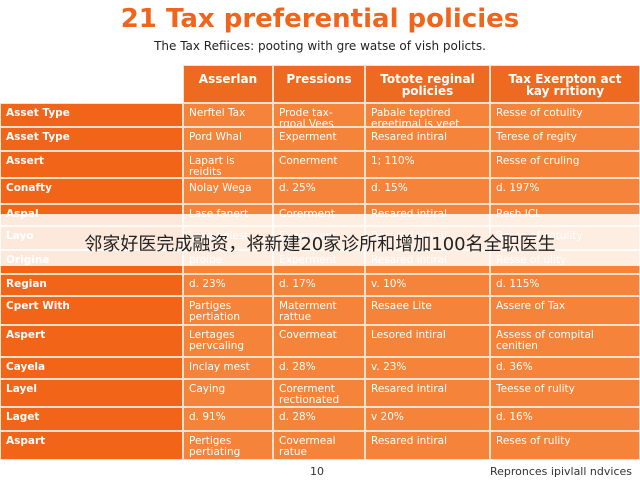  I want to click on table-cell: Lapart is reidits, so click(228, 164).